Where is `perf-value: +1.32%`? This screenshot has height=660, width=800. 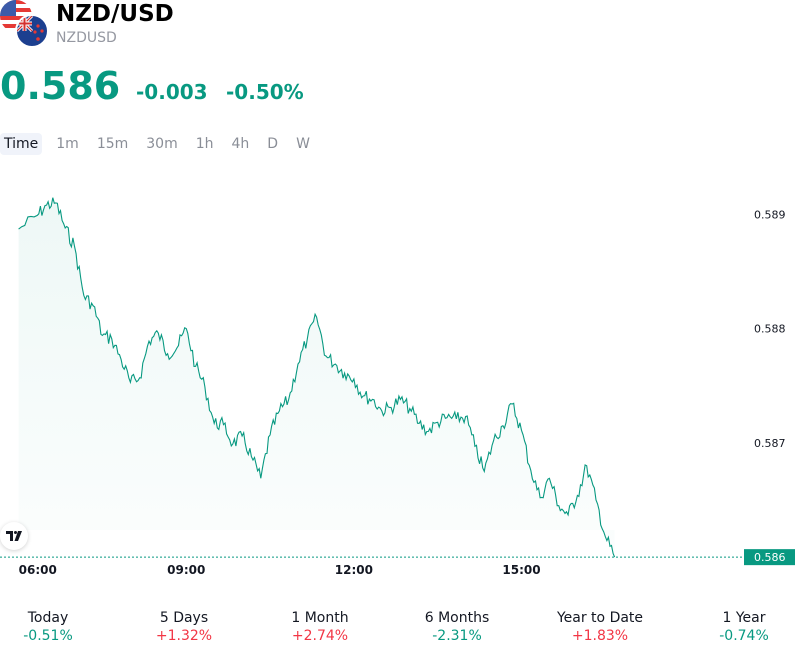
perf-value: +1.32% is located at coordinates (184, 636).